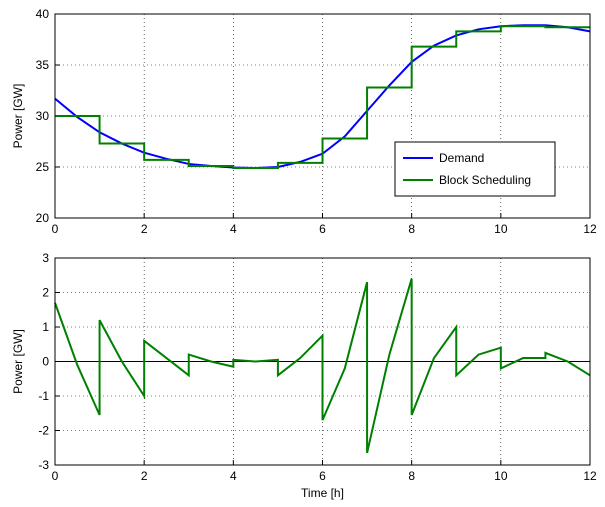 This screenshot has height=507, width=605. I want to click on y-tick-label: 30, so click(43, 116).